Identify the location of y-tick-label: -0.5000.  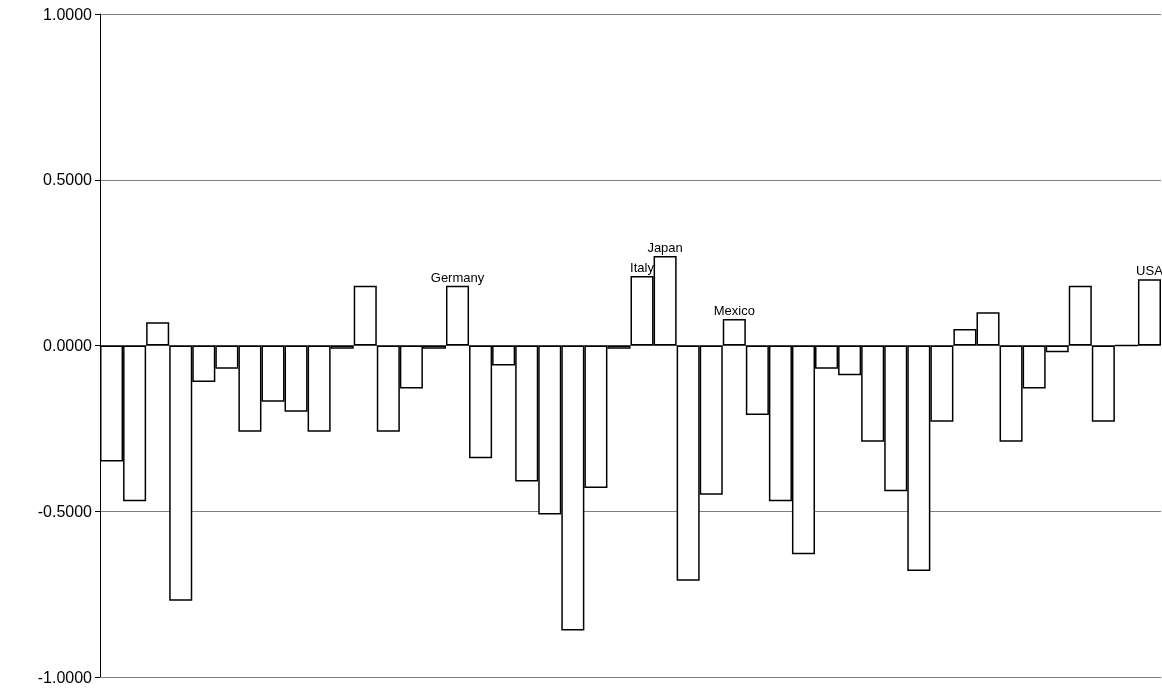
(65, 511).